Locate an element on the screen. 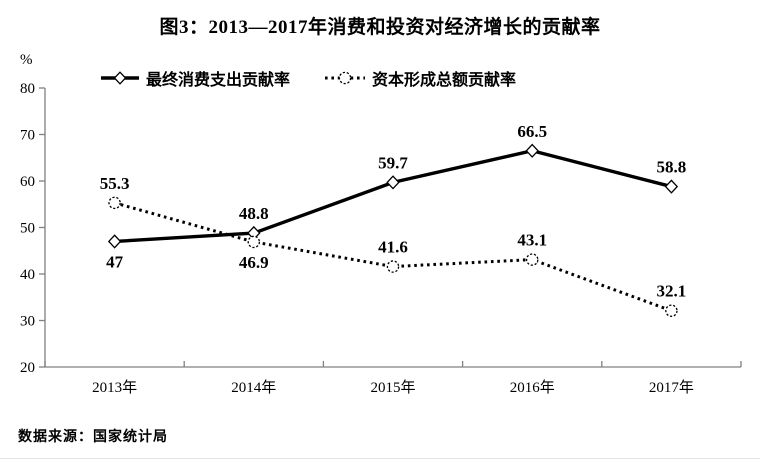  legend-label-capital: 资本形成总额贡献率 is located at coordinates (444, 80).